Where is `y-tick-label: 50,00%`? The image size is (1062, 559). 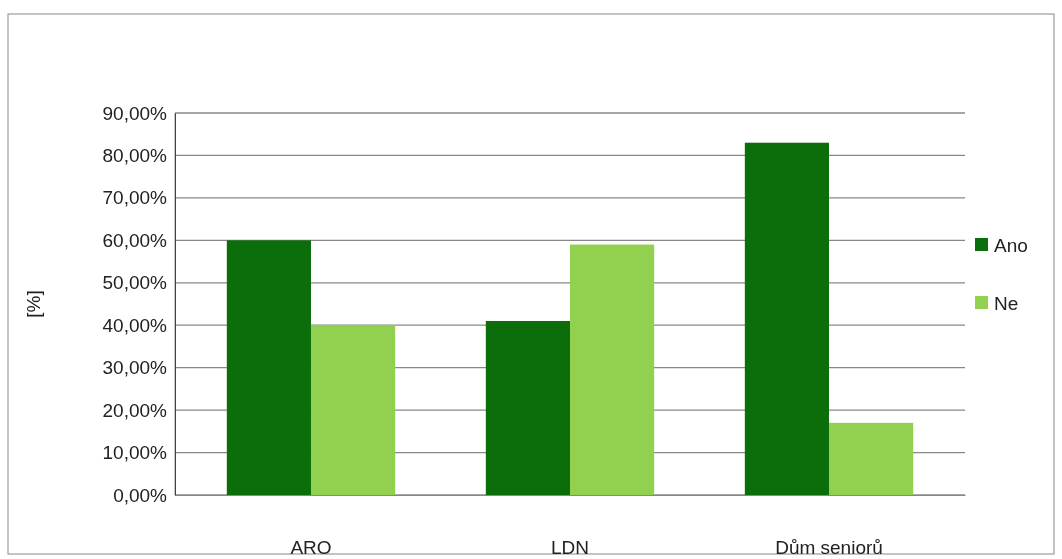
y-tick-label: 50,00% is located at coordinates (135, 283).